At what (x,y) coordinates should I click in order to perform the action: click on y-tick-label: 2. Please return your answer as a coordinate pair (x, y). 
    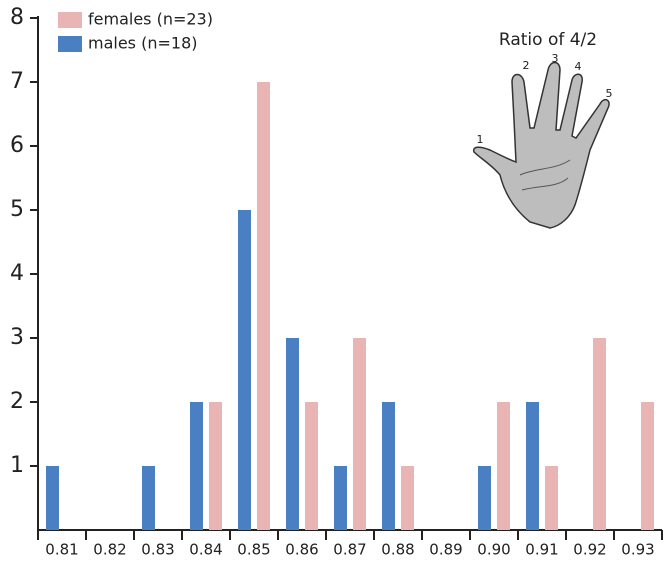
    Looking at the image, I should click on (17, 401).